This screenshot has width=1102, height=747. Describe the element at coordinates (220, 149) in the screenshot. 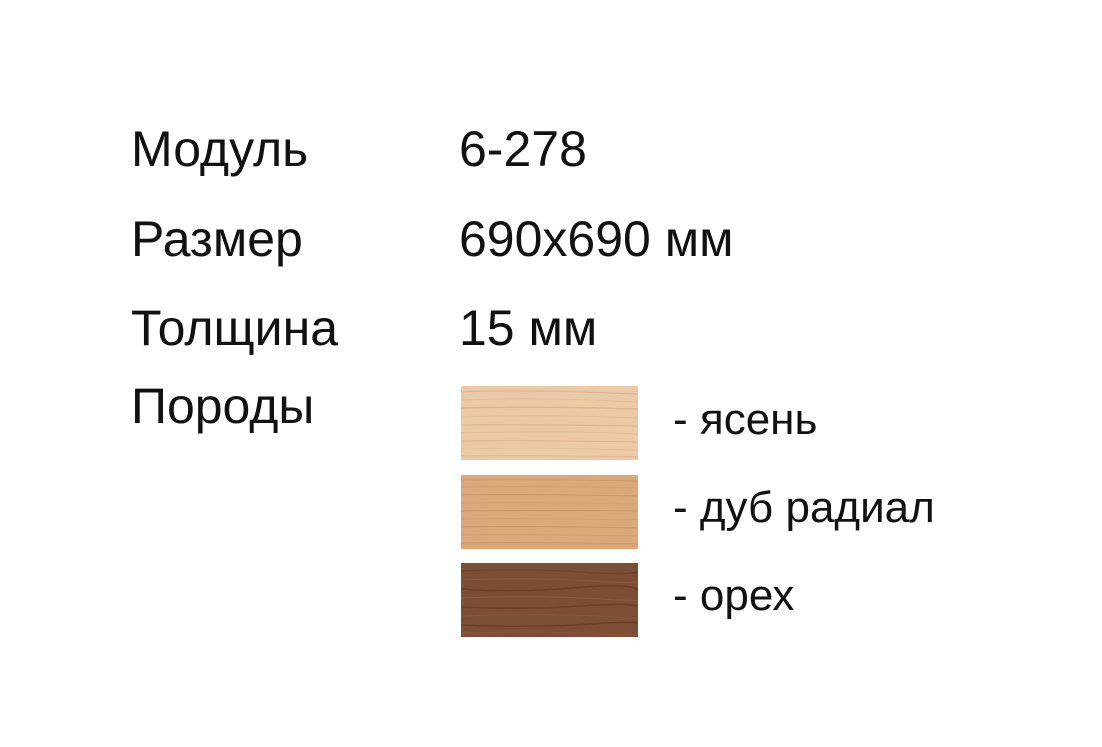

I see `module-label: Модуль` at that location.